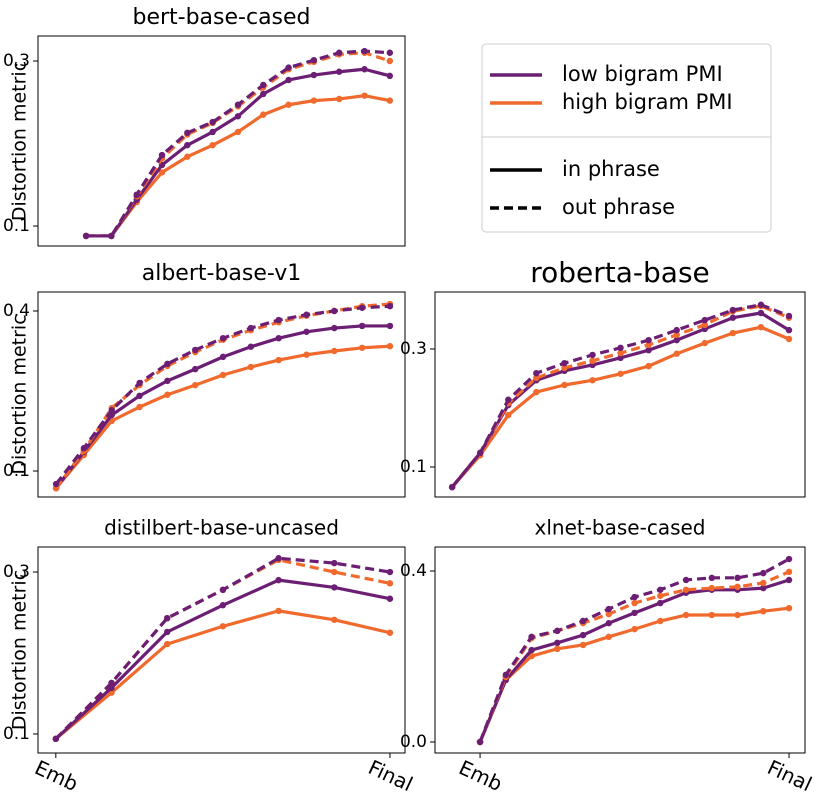  What do you see at coordinates (16, 311) in the screenshot?
I see `y-tick-label: 0.4` at bounding box center [16, 311].